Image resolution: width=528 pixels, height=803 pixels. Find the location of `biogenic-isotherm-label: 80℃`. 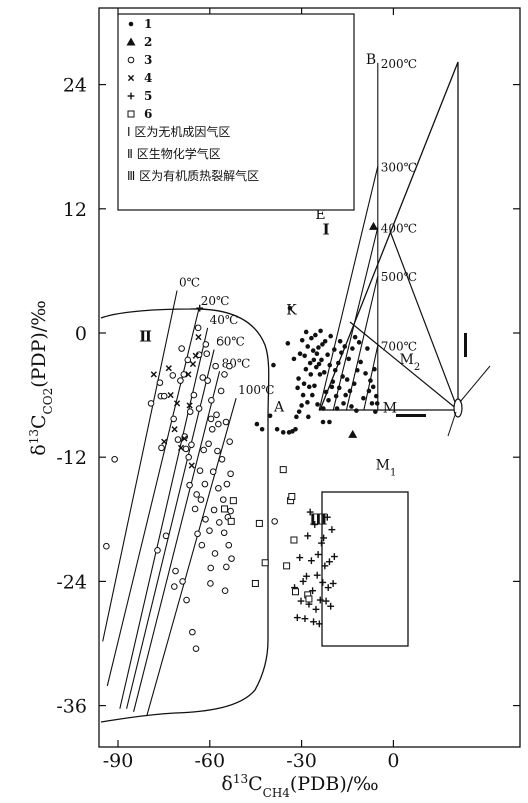

biogenic-isotherm-label: 80℃ is located at coordinates (236, 363).